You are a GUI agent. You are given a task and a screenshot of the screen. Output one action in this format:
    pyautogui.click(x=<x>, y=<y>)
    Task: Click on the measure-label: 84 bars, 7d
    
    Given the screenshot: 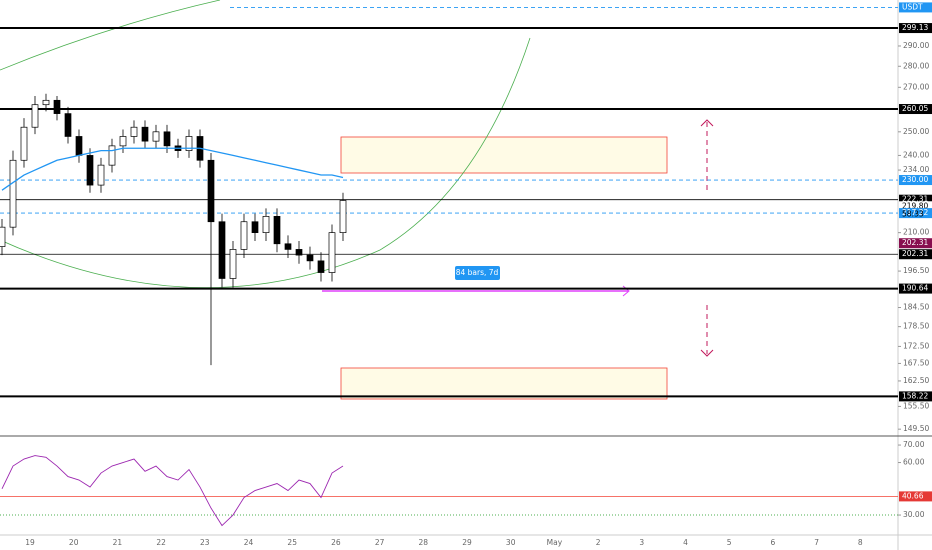 What is the action you would take?
    pyautogui.click(x=477, y=272)
    